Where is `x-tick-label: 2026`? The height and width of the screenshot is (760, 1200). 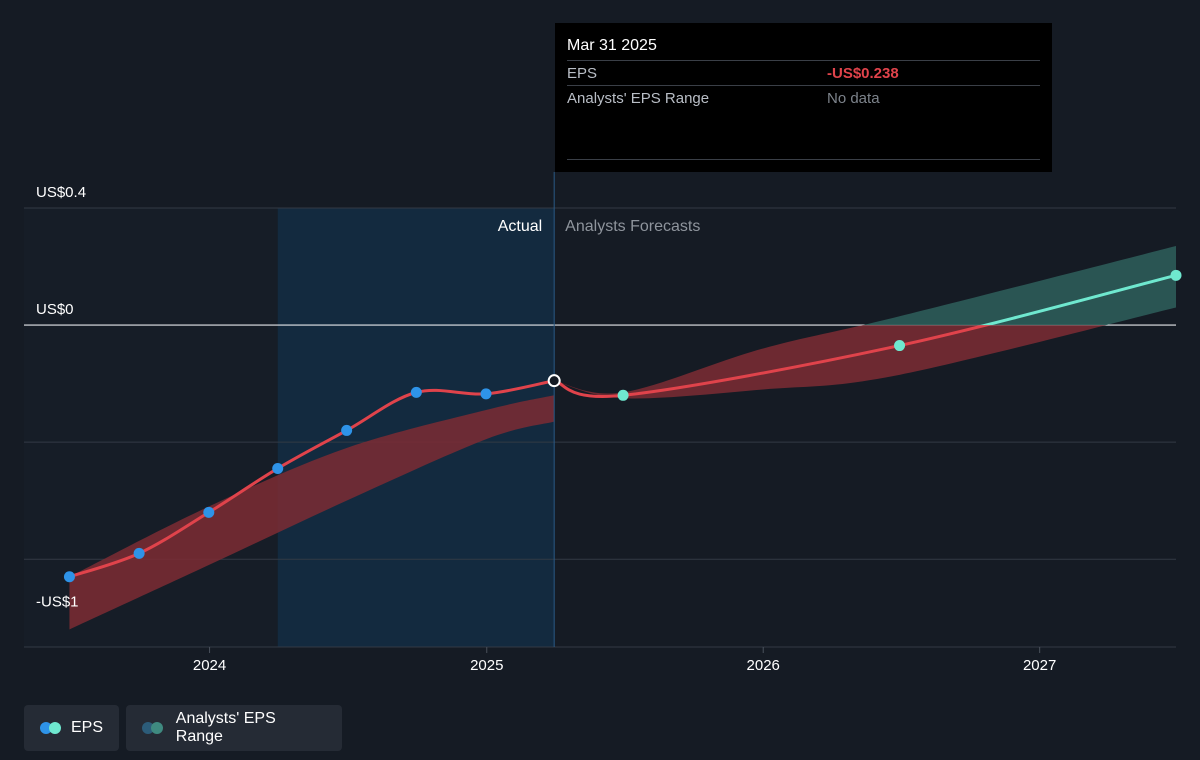 x-tick-label: 2026 is located at coordinates (763, 665).